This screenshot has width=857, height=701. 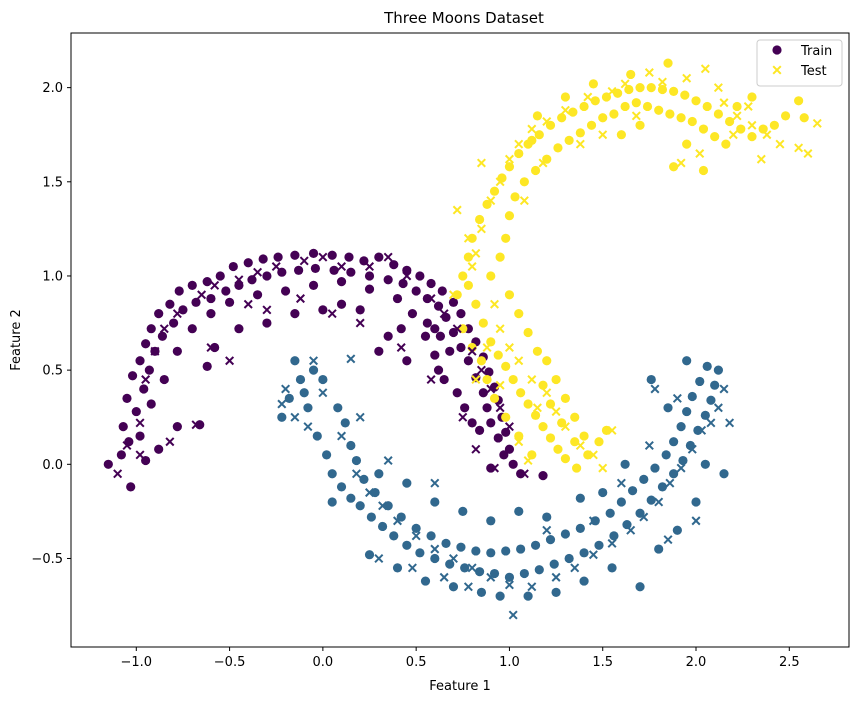 What do you see at coordinates (52, 371) in the screenshot?
I see `y-tick-label: 0.5` at bounding box center [52, 371].